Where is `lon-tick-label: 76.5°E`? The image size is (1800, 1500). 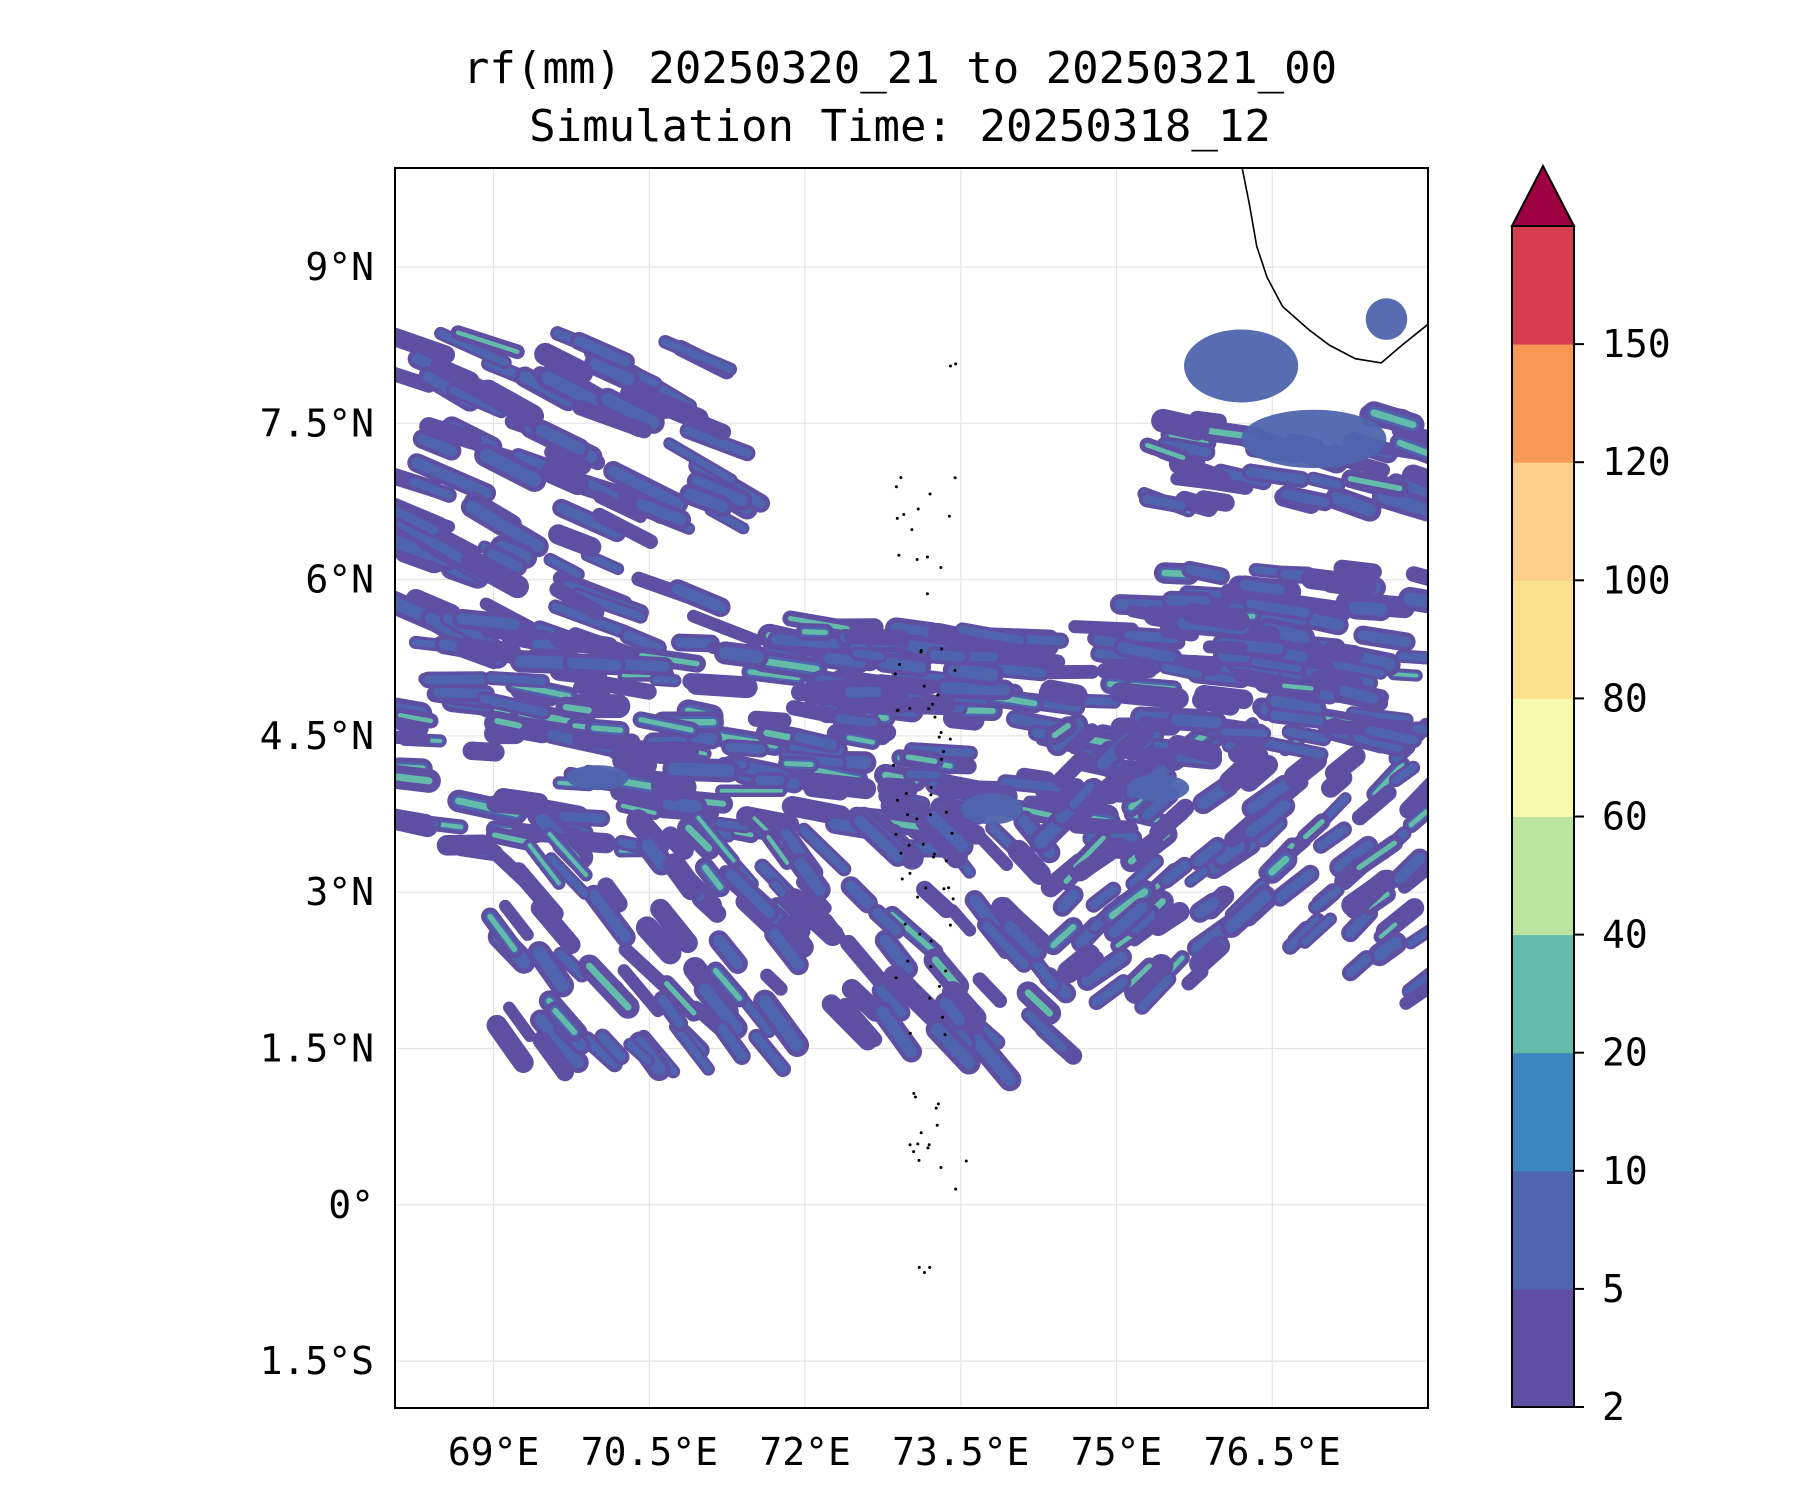
lon-tick-label: 76.5°E is located at coordinates (1272, 1452).